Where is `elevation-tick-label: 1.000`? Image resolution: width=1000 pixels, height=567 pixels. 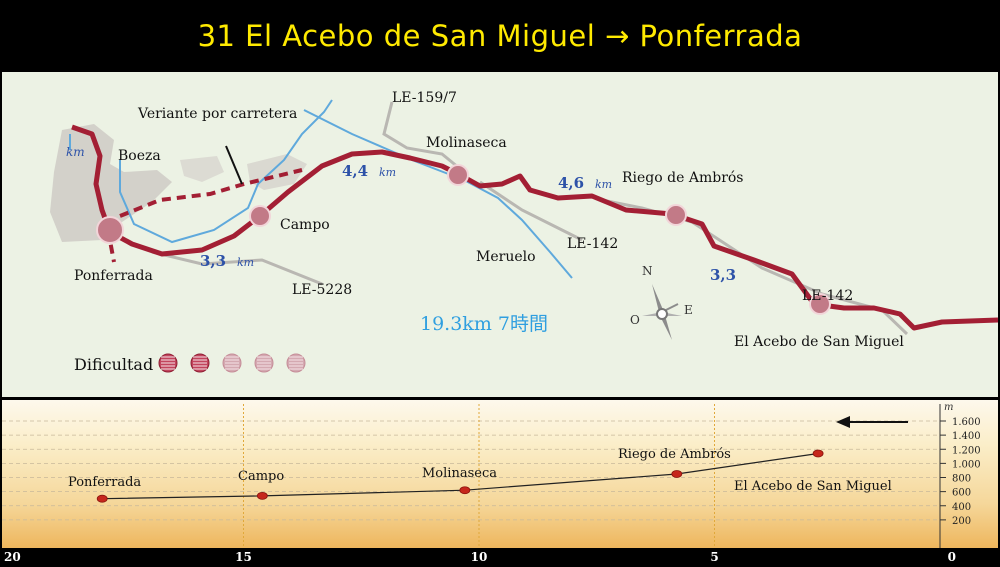
elevation-tick-label: 1.000 is located at coordinates (966, 464).